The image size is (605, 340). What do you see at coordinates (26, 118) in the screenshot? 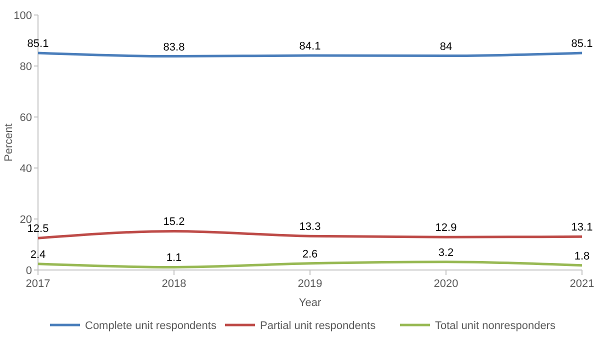
I see `y-tick-label: 60` at bounding box center [26, 118].